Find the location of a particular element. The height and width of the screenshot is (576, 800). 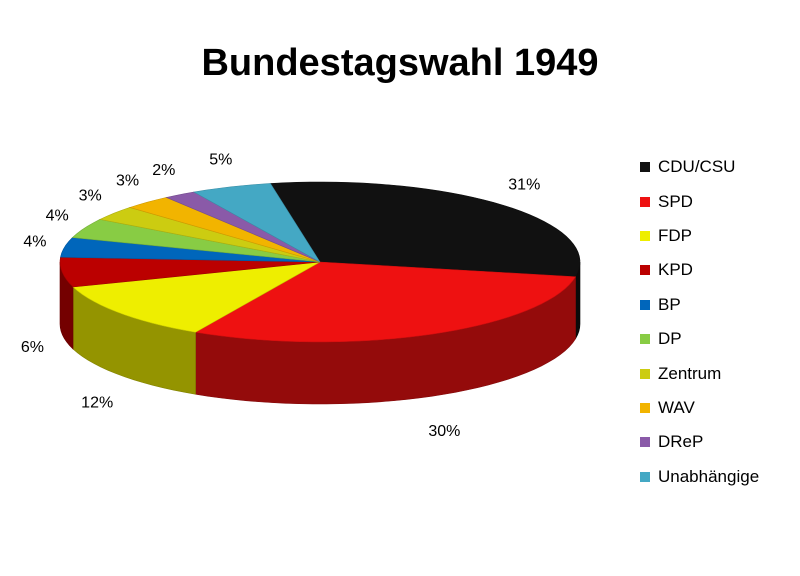

legend-item: SPD is located at coordinates (699, 201).